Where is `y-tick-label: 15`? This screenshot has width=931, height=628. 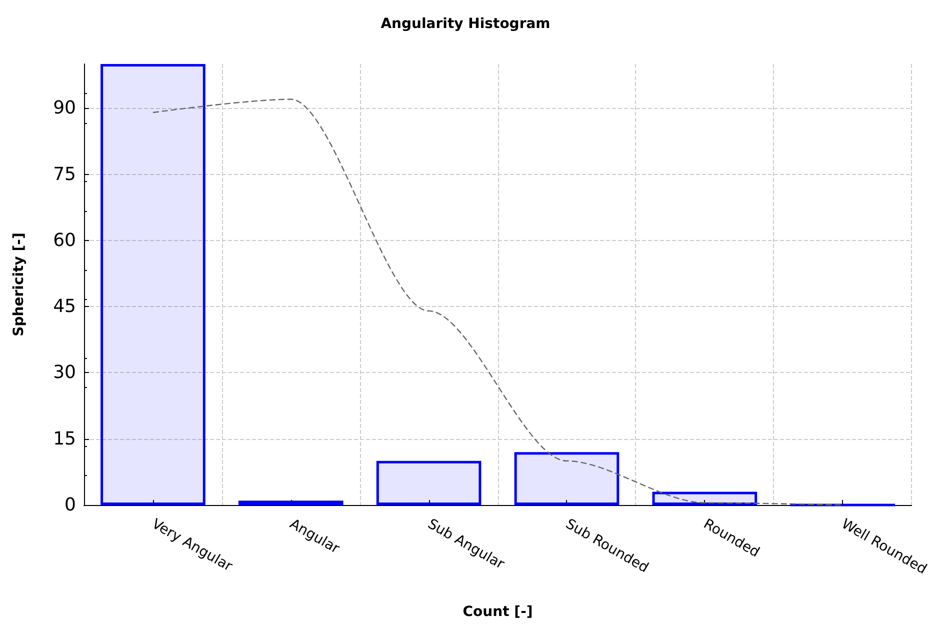
y-tick-label: 15 is located at coordinates (64, 439).